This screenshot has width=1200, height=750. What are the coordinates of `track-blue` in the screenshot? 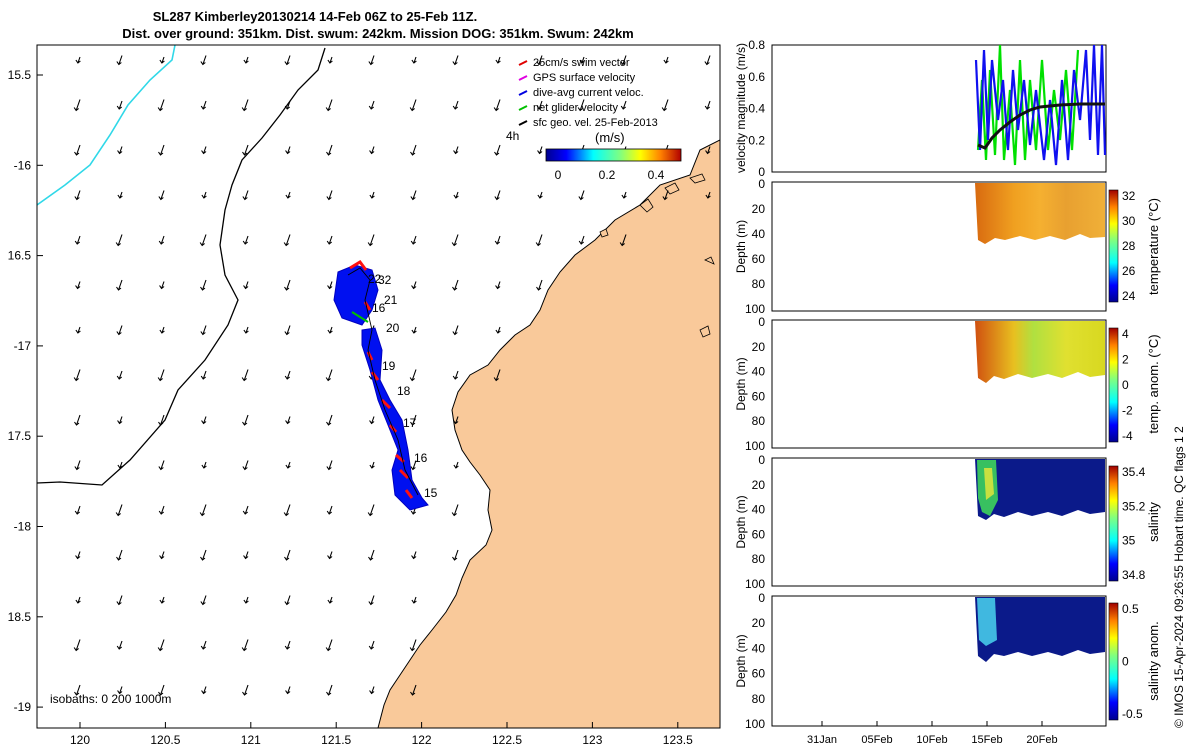 It's located at (381, 387).